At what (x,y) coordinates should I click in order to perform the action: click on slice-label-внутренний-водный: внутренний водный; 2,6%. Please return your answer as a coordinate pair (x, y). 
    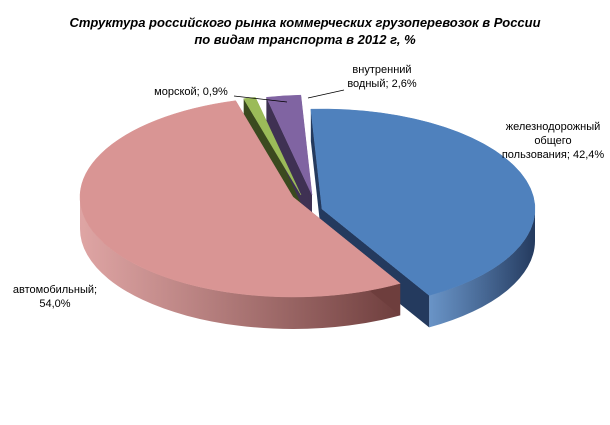
    Looking at the image, I should click on (382, 77).